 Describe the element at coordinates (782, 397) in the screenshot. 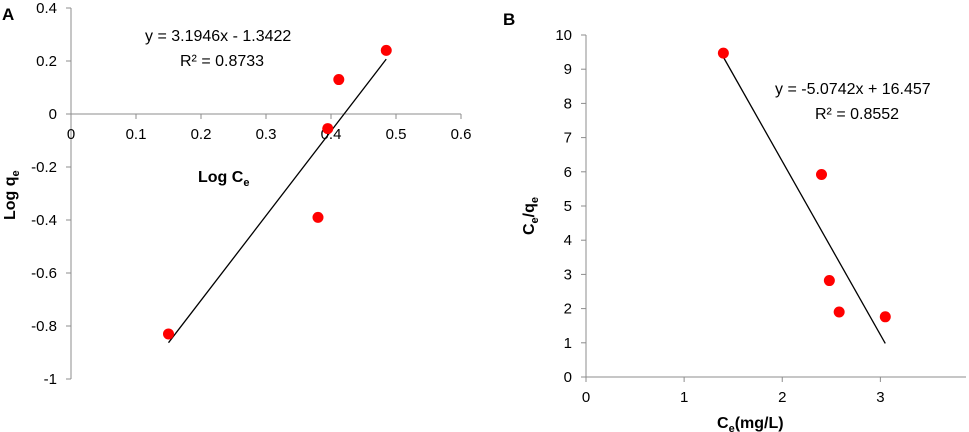

I see `panel-b-x-tick-label: 2` at that location.